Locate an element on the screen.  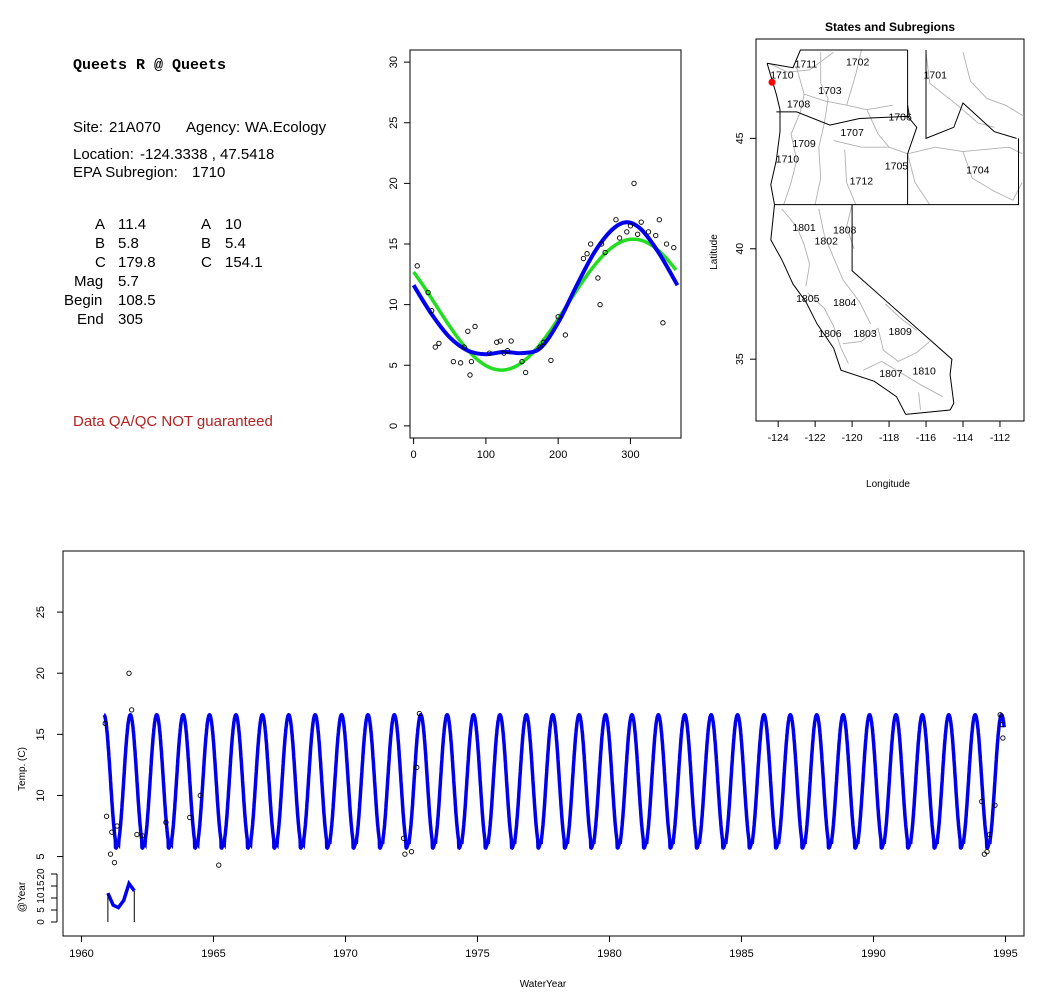
y-tick-label: 45 is located at coordinates (740, 138).